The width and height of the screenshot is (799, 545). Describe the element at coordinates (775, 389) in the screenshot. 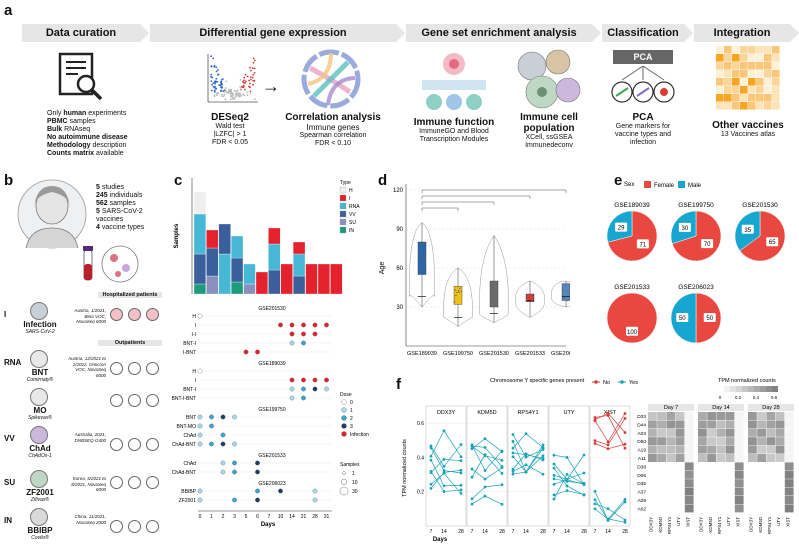

I see `heat-legend-cell` at that location.